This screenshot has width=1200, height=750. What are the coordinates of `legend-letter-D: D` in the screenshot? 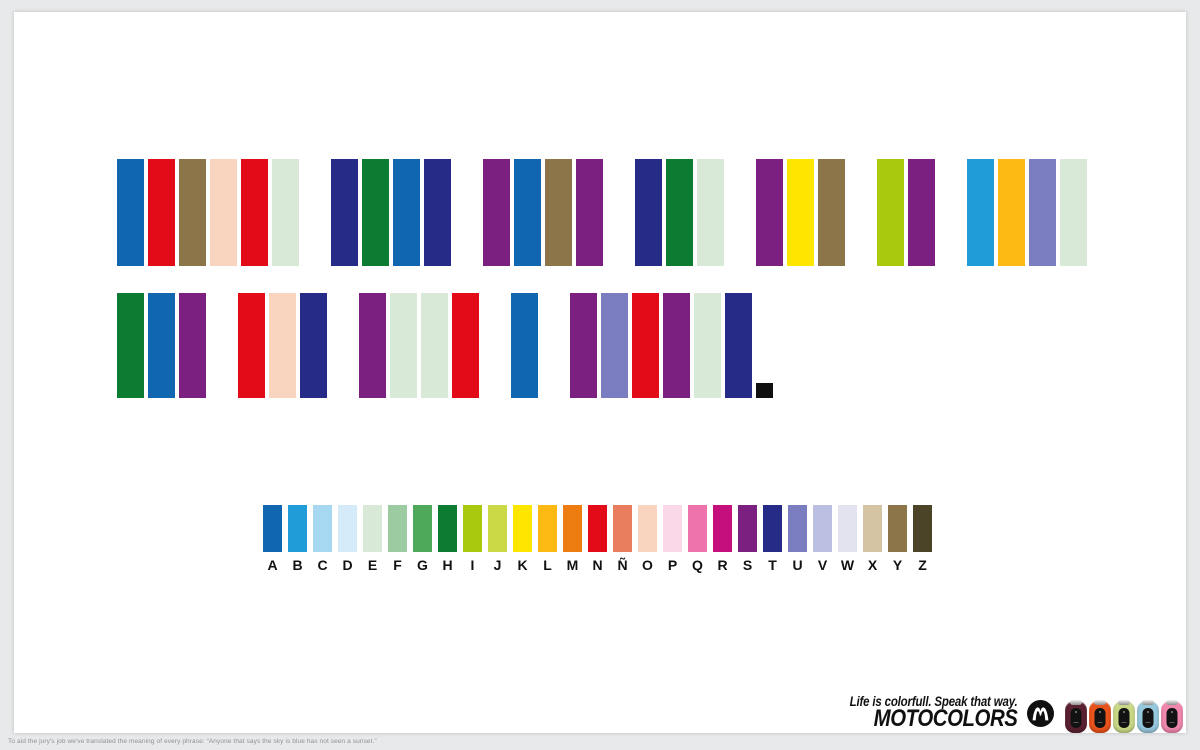 It's located at (347, 565).